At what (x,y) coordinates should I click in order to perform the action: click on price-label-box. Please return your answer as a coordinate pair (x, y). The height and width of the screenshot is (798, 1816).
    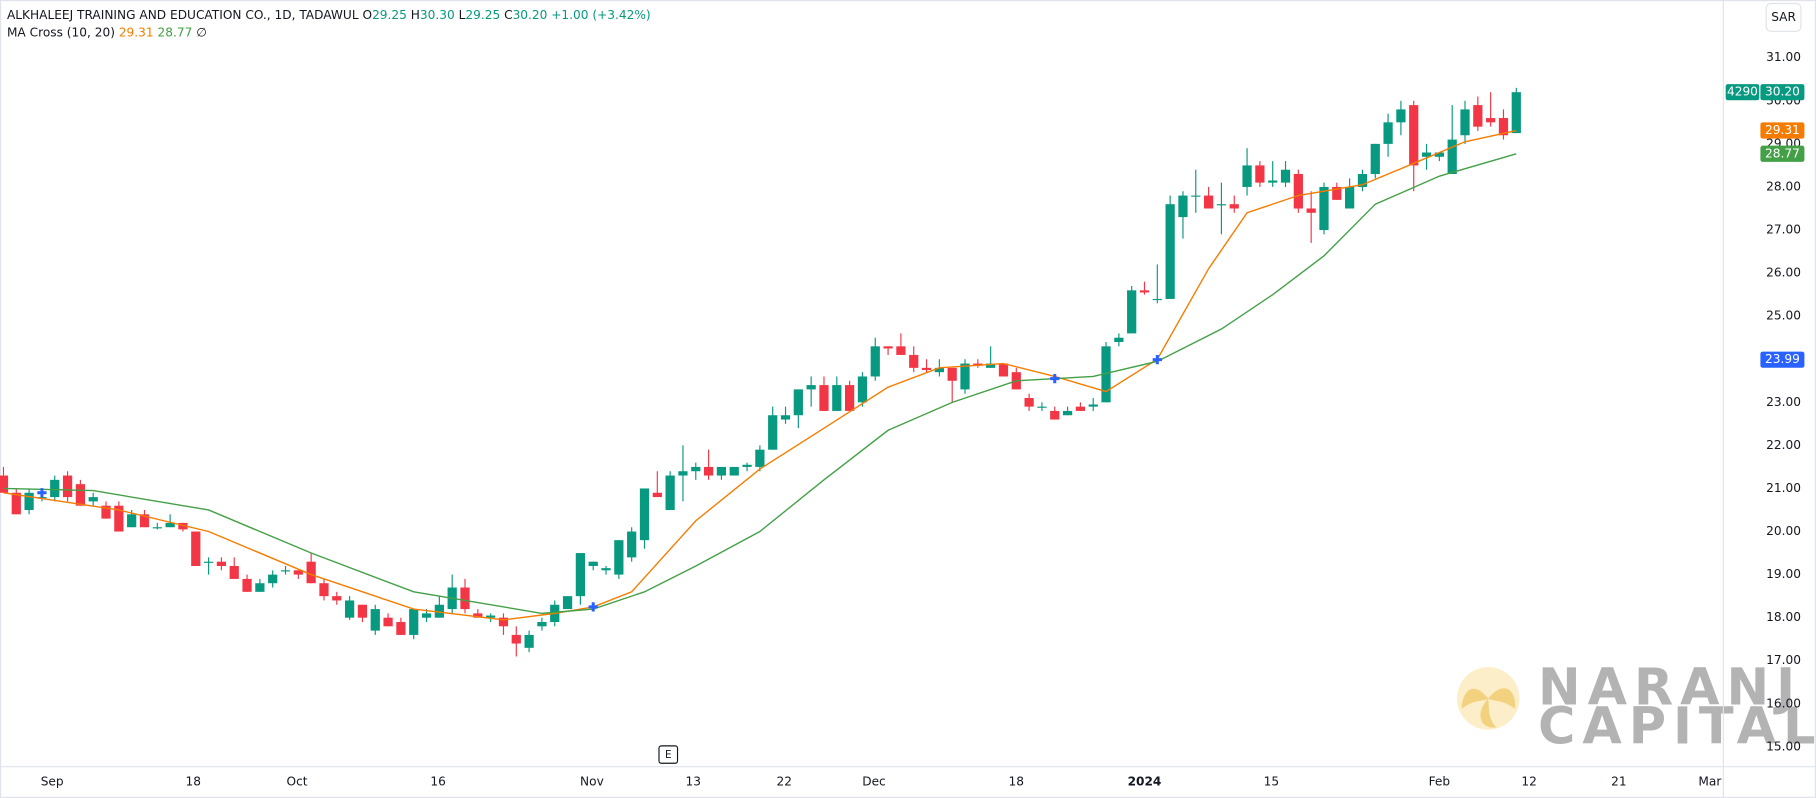
    Looking at the image, I should click on (1782, 92).